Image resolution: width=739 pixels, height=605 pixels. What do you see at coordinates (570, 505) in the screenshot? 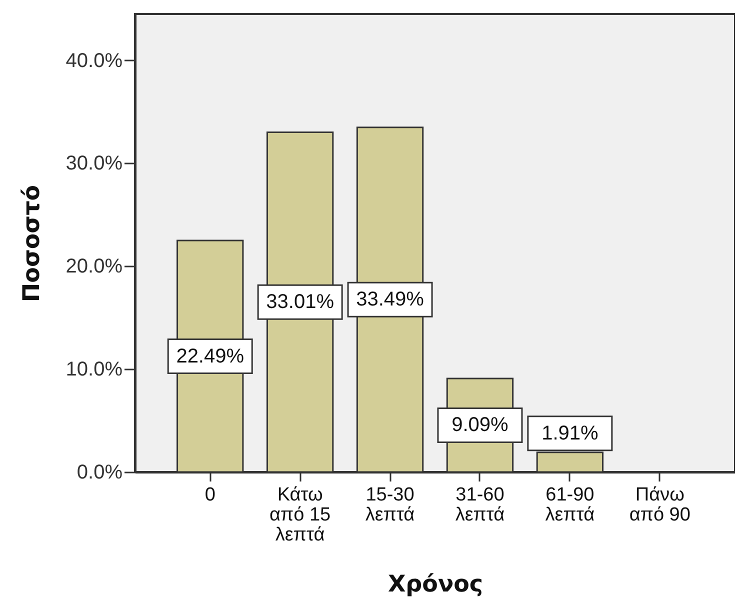
I see `x-tick-label: 61-90 λεπτά` at bounding box center [570, 505].